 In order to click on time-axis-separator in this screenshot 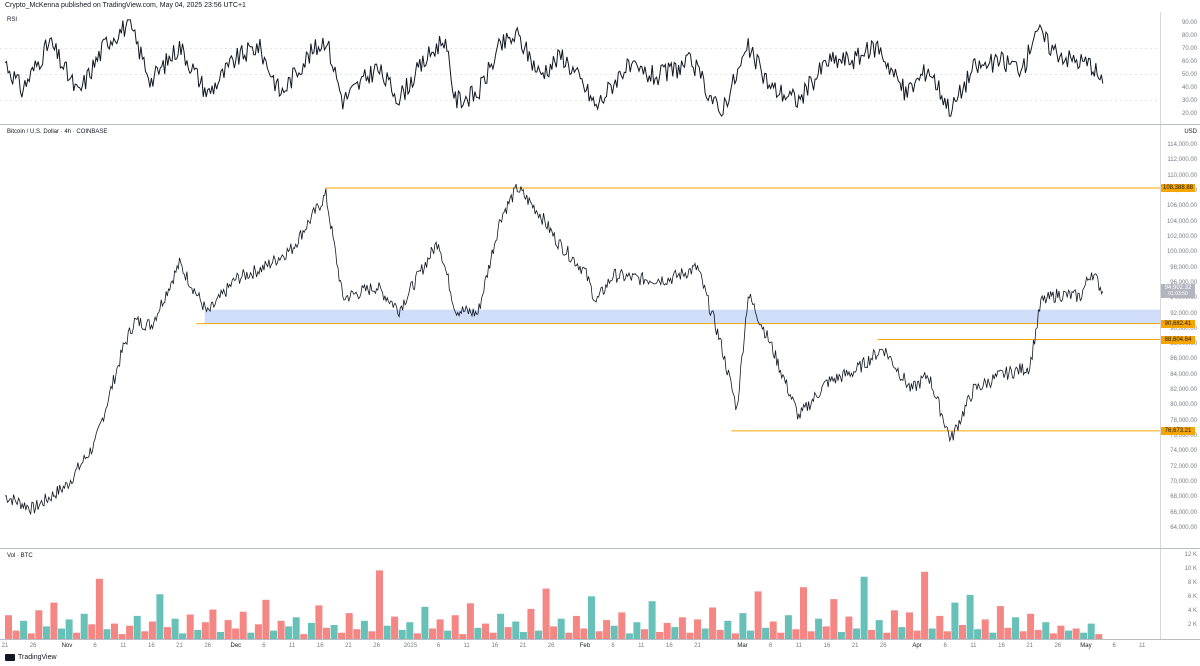, I will do `click(600, 639)`.